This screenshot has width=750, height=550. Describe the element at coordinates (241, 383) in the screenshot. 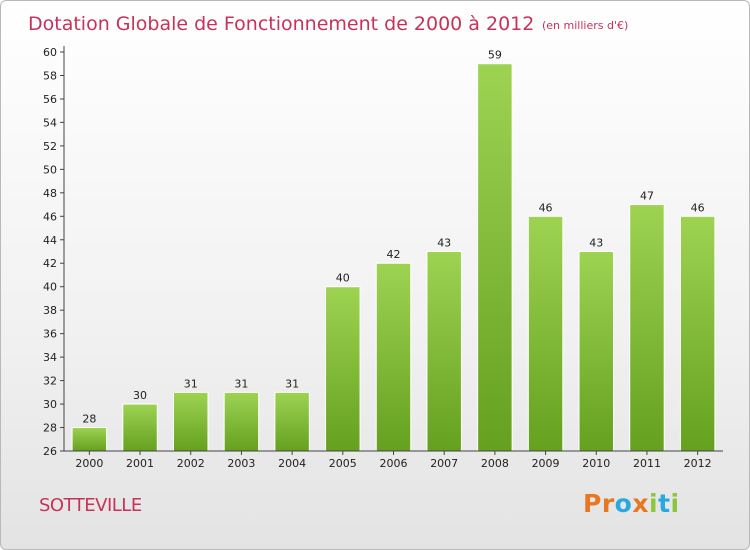

I see `value-label-2003: 31` at that location.